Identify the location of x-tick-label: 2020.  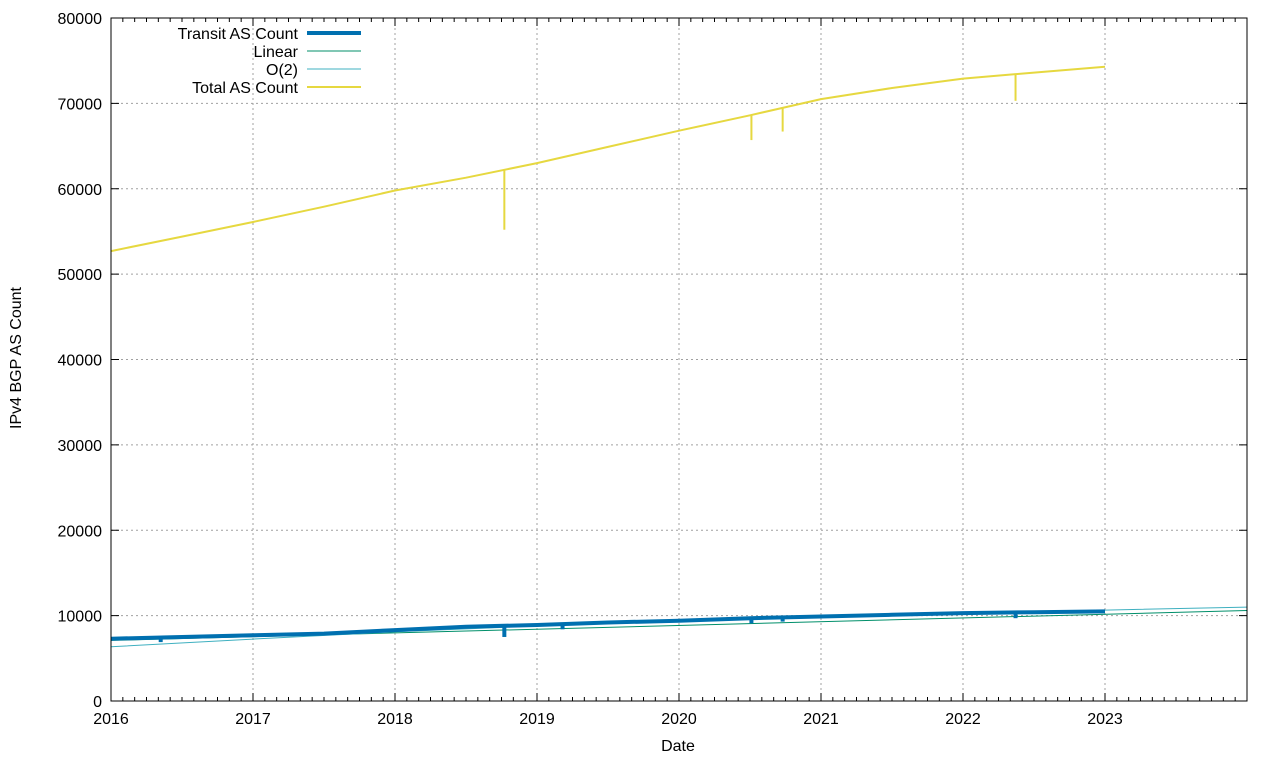
(679, 719).